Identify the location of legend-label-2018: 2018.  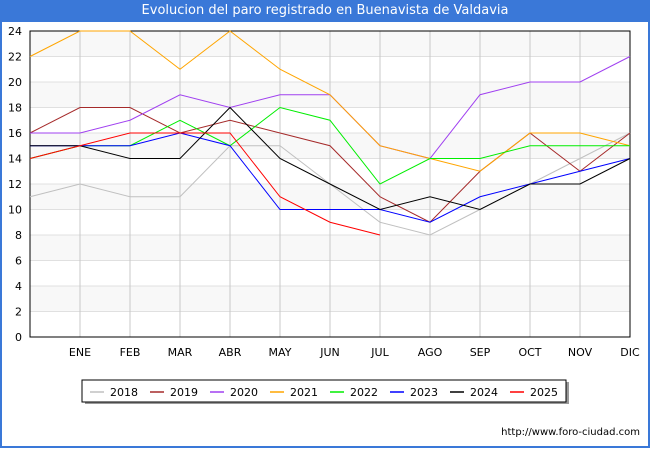
(124, 392).